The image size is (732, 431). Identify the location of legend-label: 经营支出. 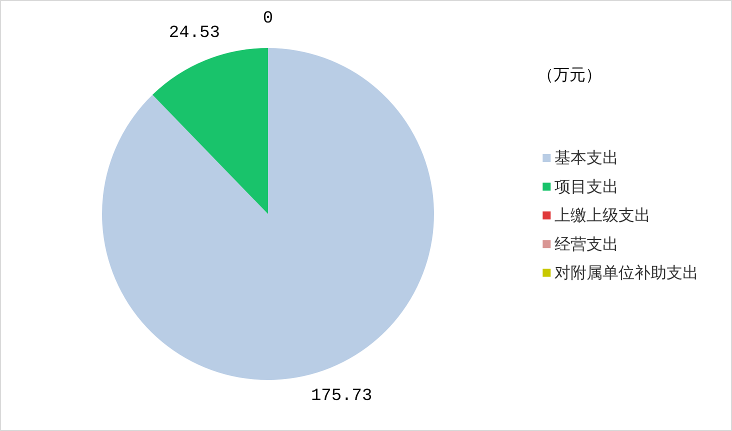
(586, 244).